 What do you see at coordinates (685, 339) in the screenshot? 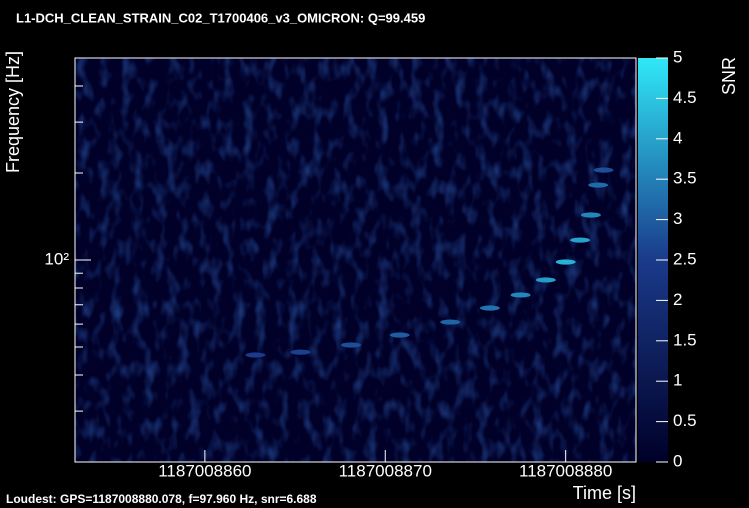
I see `colorbar-tick-label: 1.5` at bounding box center [685, 339].